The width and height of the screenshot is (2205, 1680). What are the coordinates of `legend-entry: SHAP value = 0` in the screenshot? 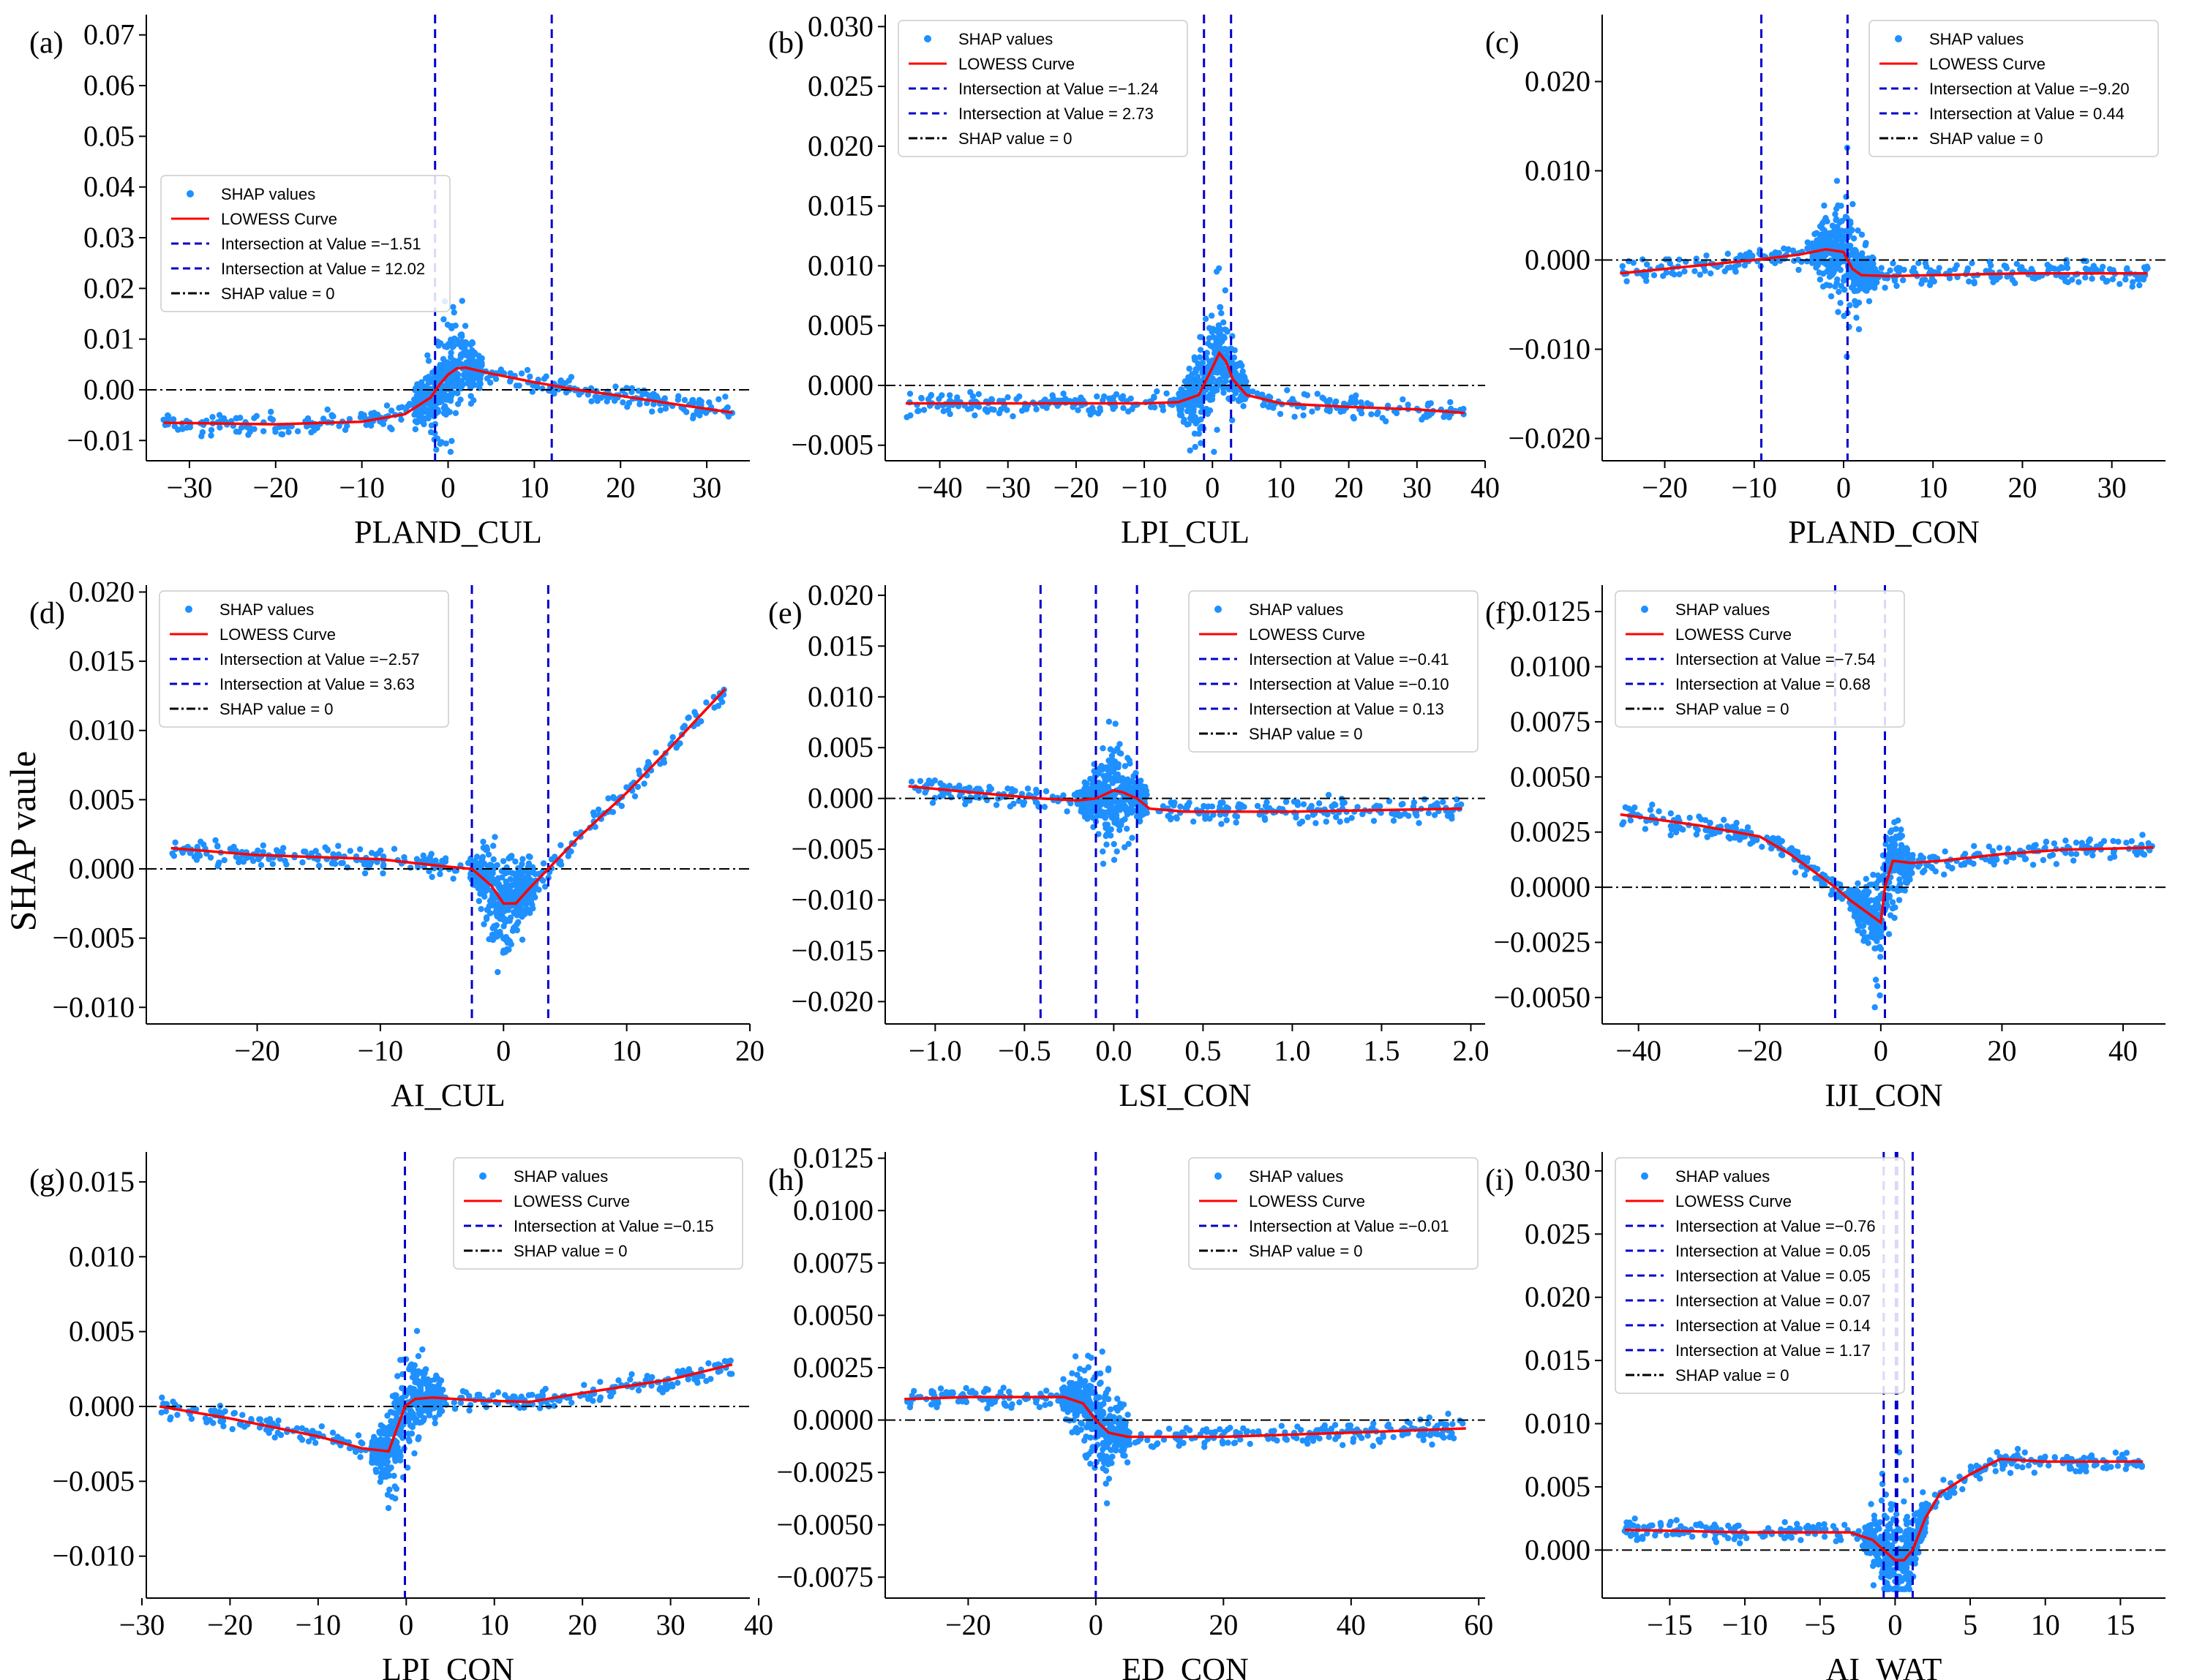 It's located at (1015, 138).